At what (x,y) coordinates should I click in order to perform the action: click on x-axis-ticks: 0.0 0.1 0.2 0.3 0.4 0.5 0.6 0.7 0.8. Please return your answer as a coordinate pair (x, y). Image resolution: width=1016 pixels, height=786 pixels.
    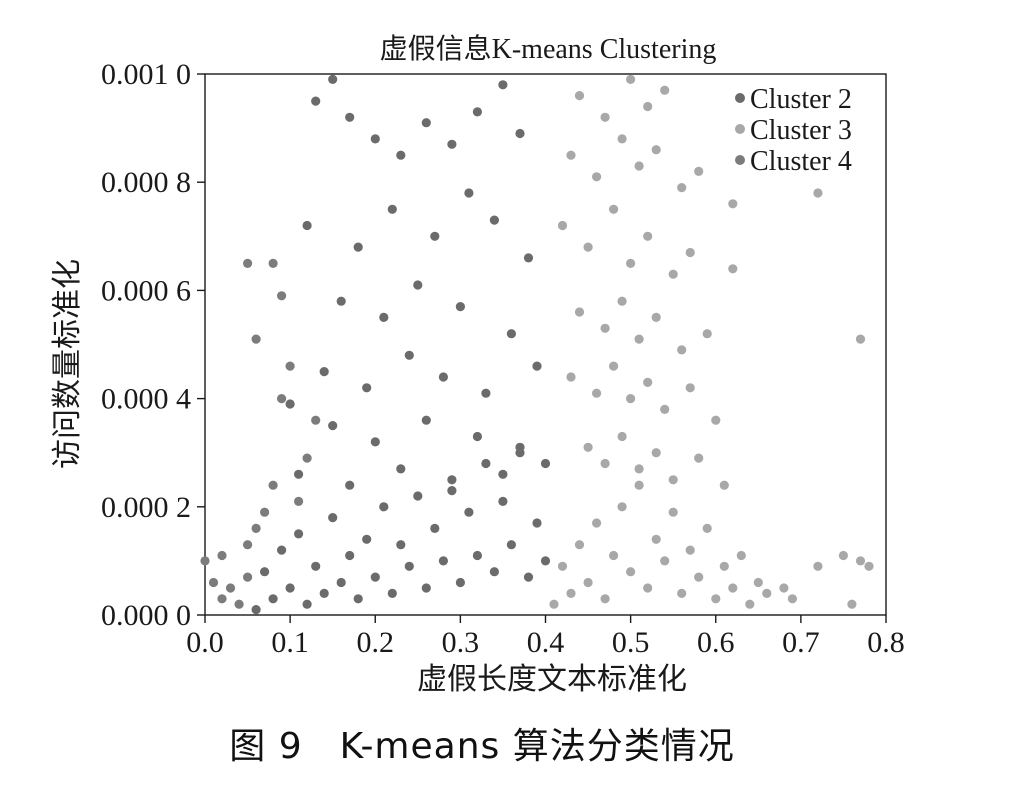
    Looking at the image, I should click on (545, 637).